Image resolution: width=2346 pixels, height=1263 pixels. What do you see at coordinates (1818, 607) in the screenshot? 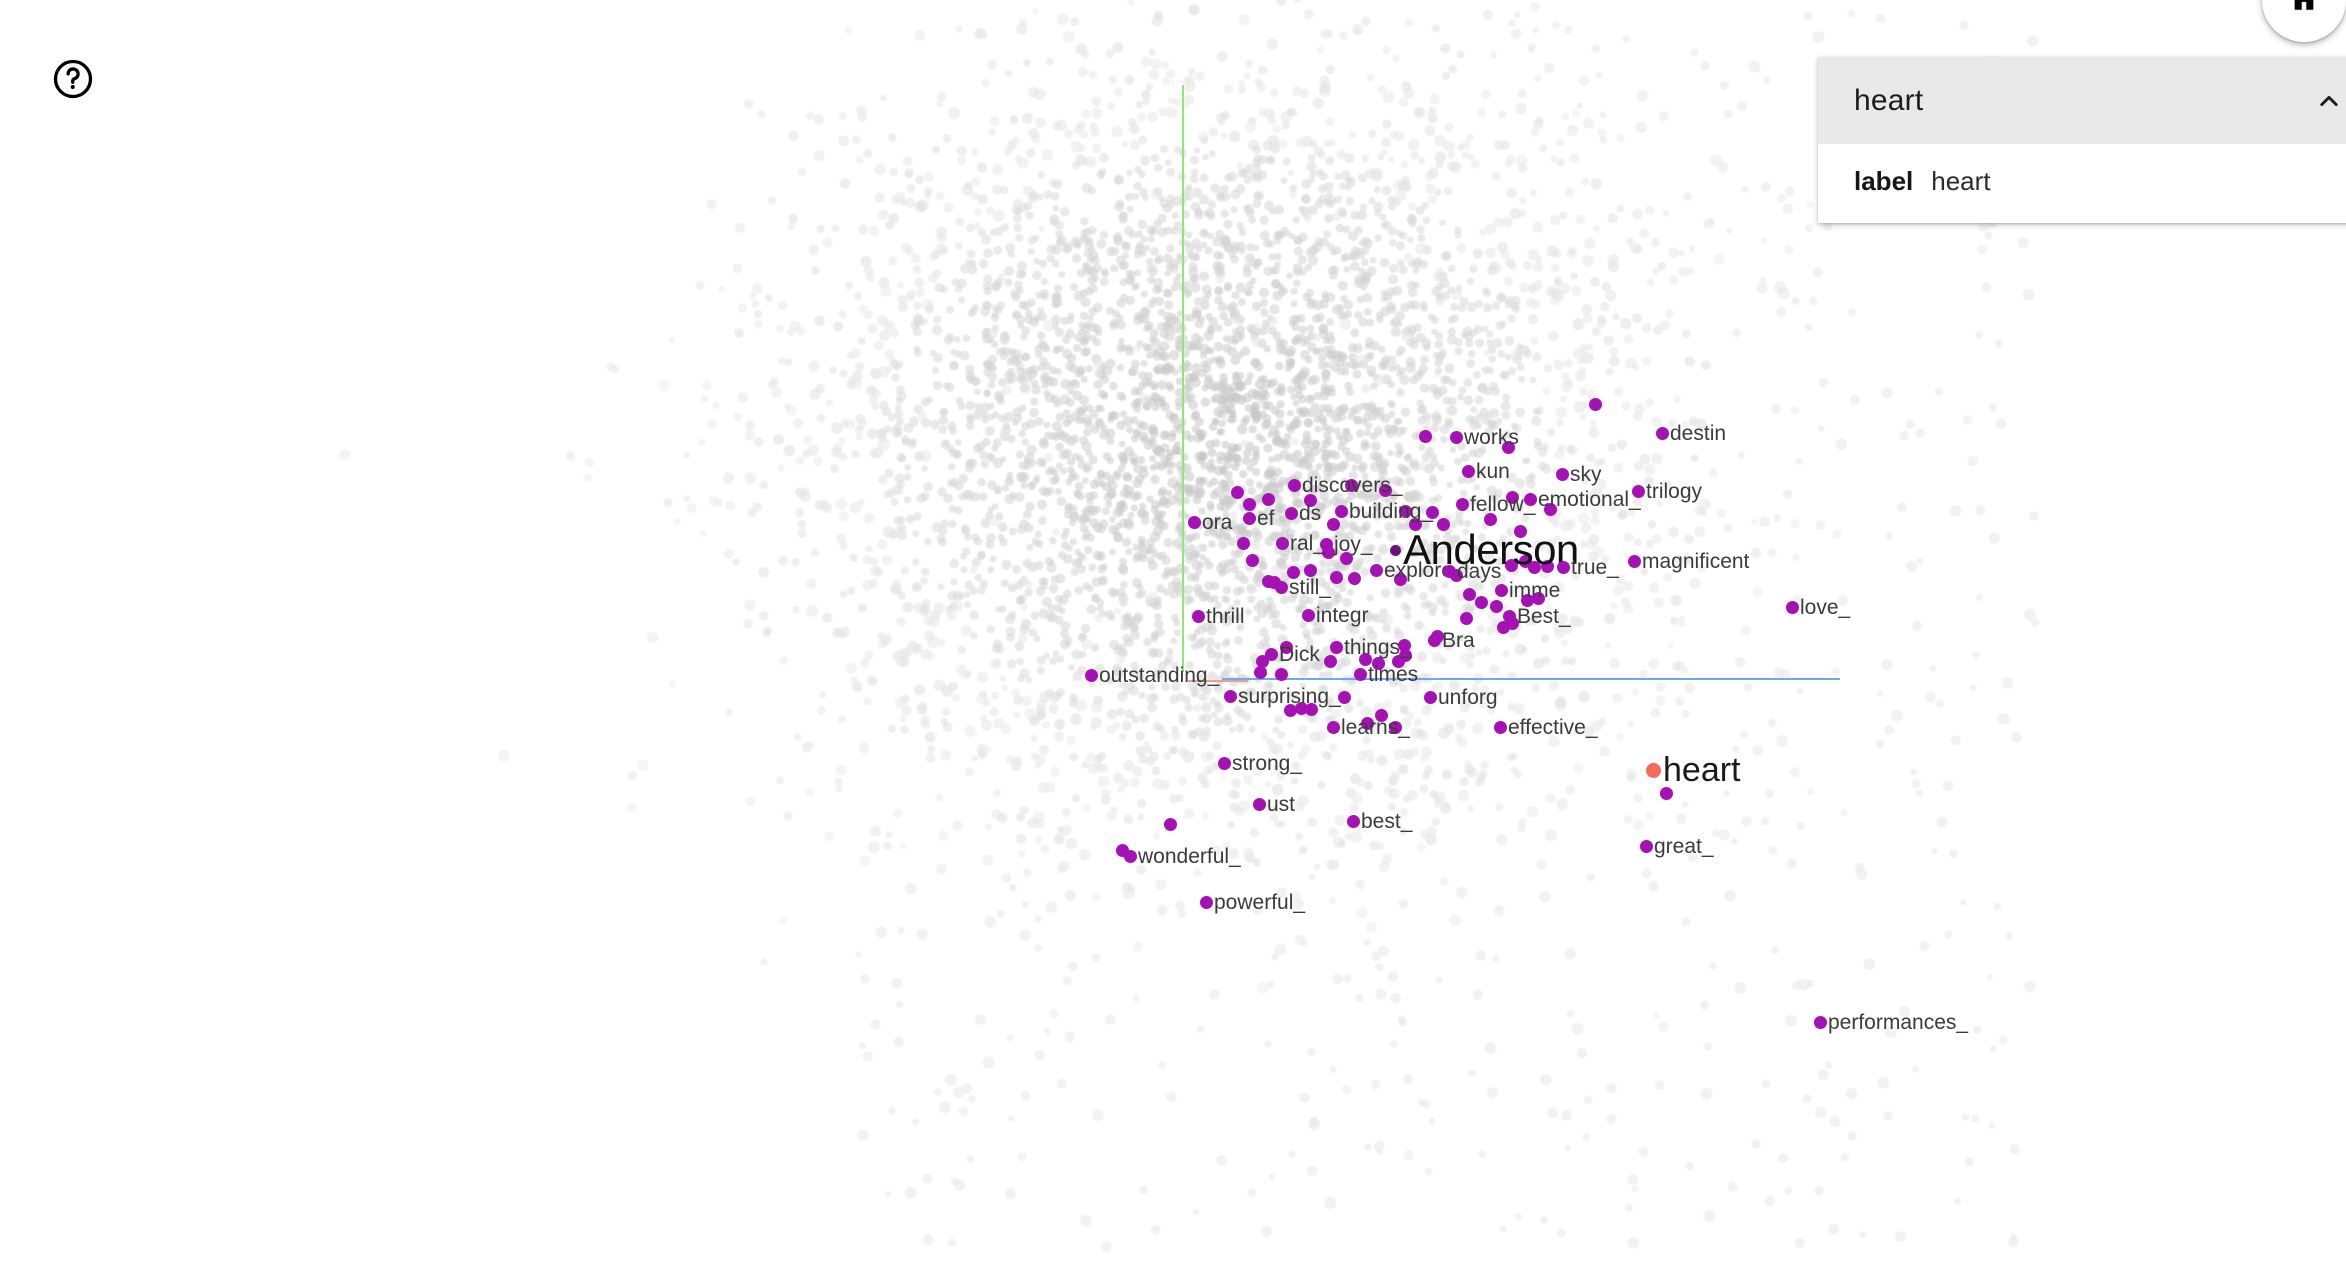
I see `labeled-point: love_` at bounding box center [1818, 607].